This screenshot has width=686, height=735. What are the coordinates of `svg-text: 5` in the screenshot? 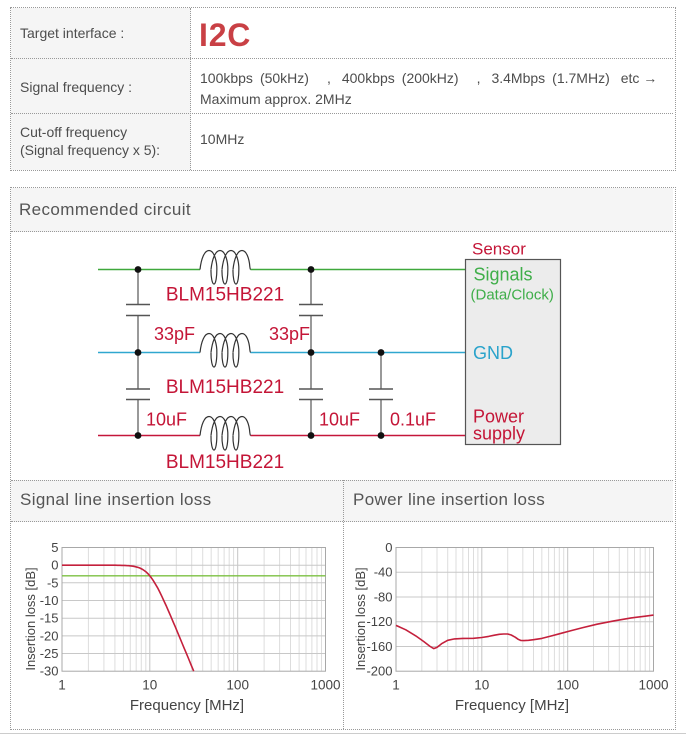 It's located at (54, 547).